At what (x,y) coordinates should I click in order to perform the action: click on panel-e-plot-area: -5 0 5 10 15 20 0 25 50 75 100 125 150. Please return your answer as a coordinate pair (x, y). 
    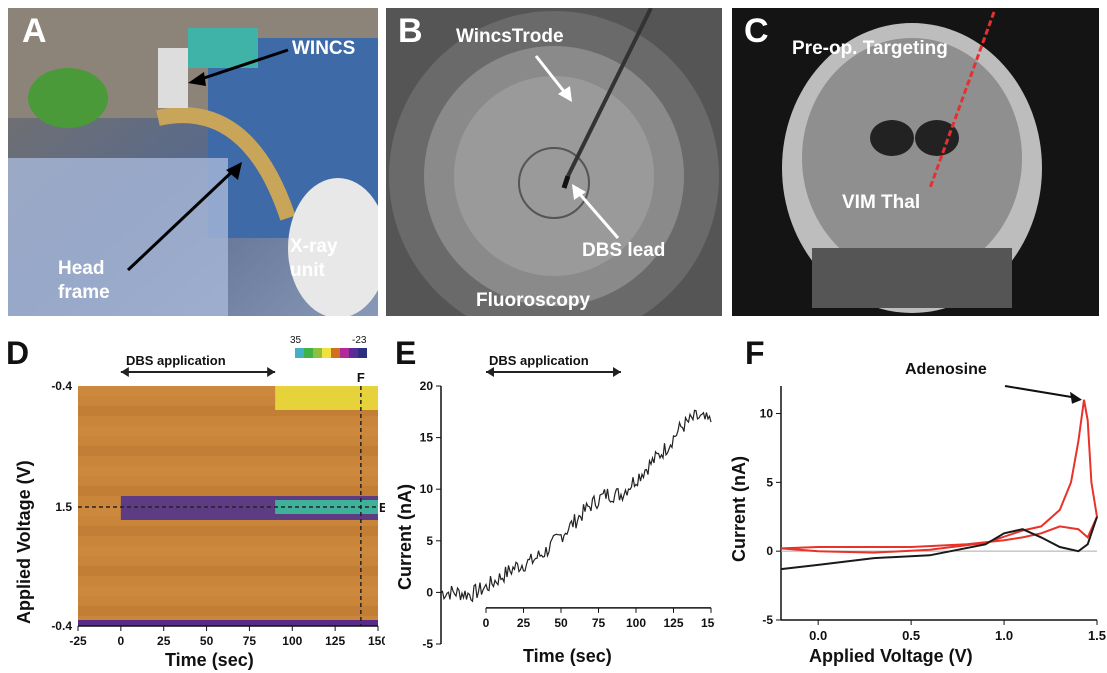
    Looking at the image, I should click on (567, 515).